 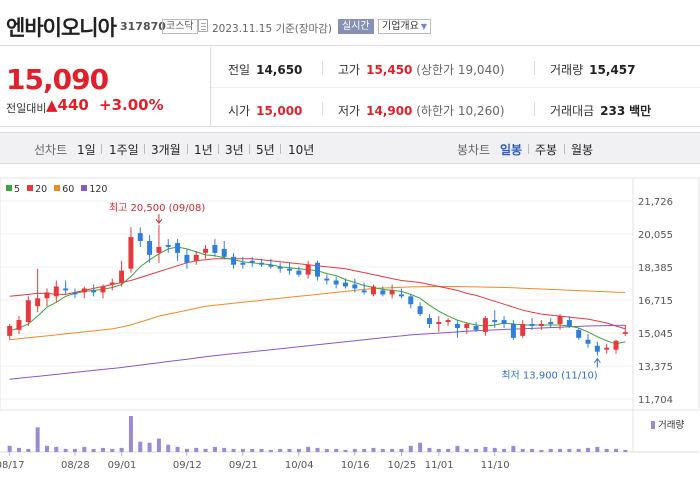 I want to click on period-1d: 1일, so click(x=86, y=150).